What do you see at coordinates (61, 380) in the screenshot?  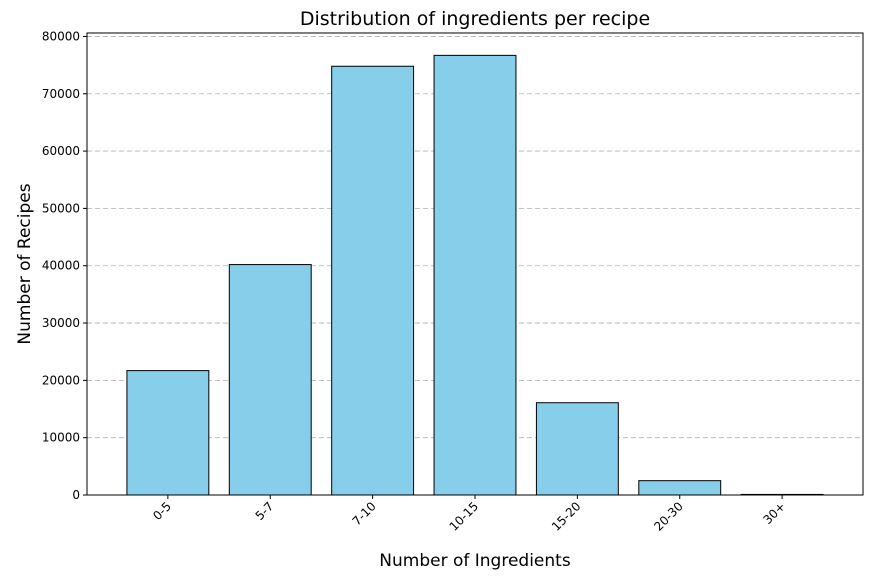 I see `y-tick-label: 20000` at bounding box center [61, 380].